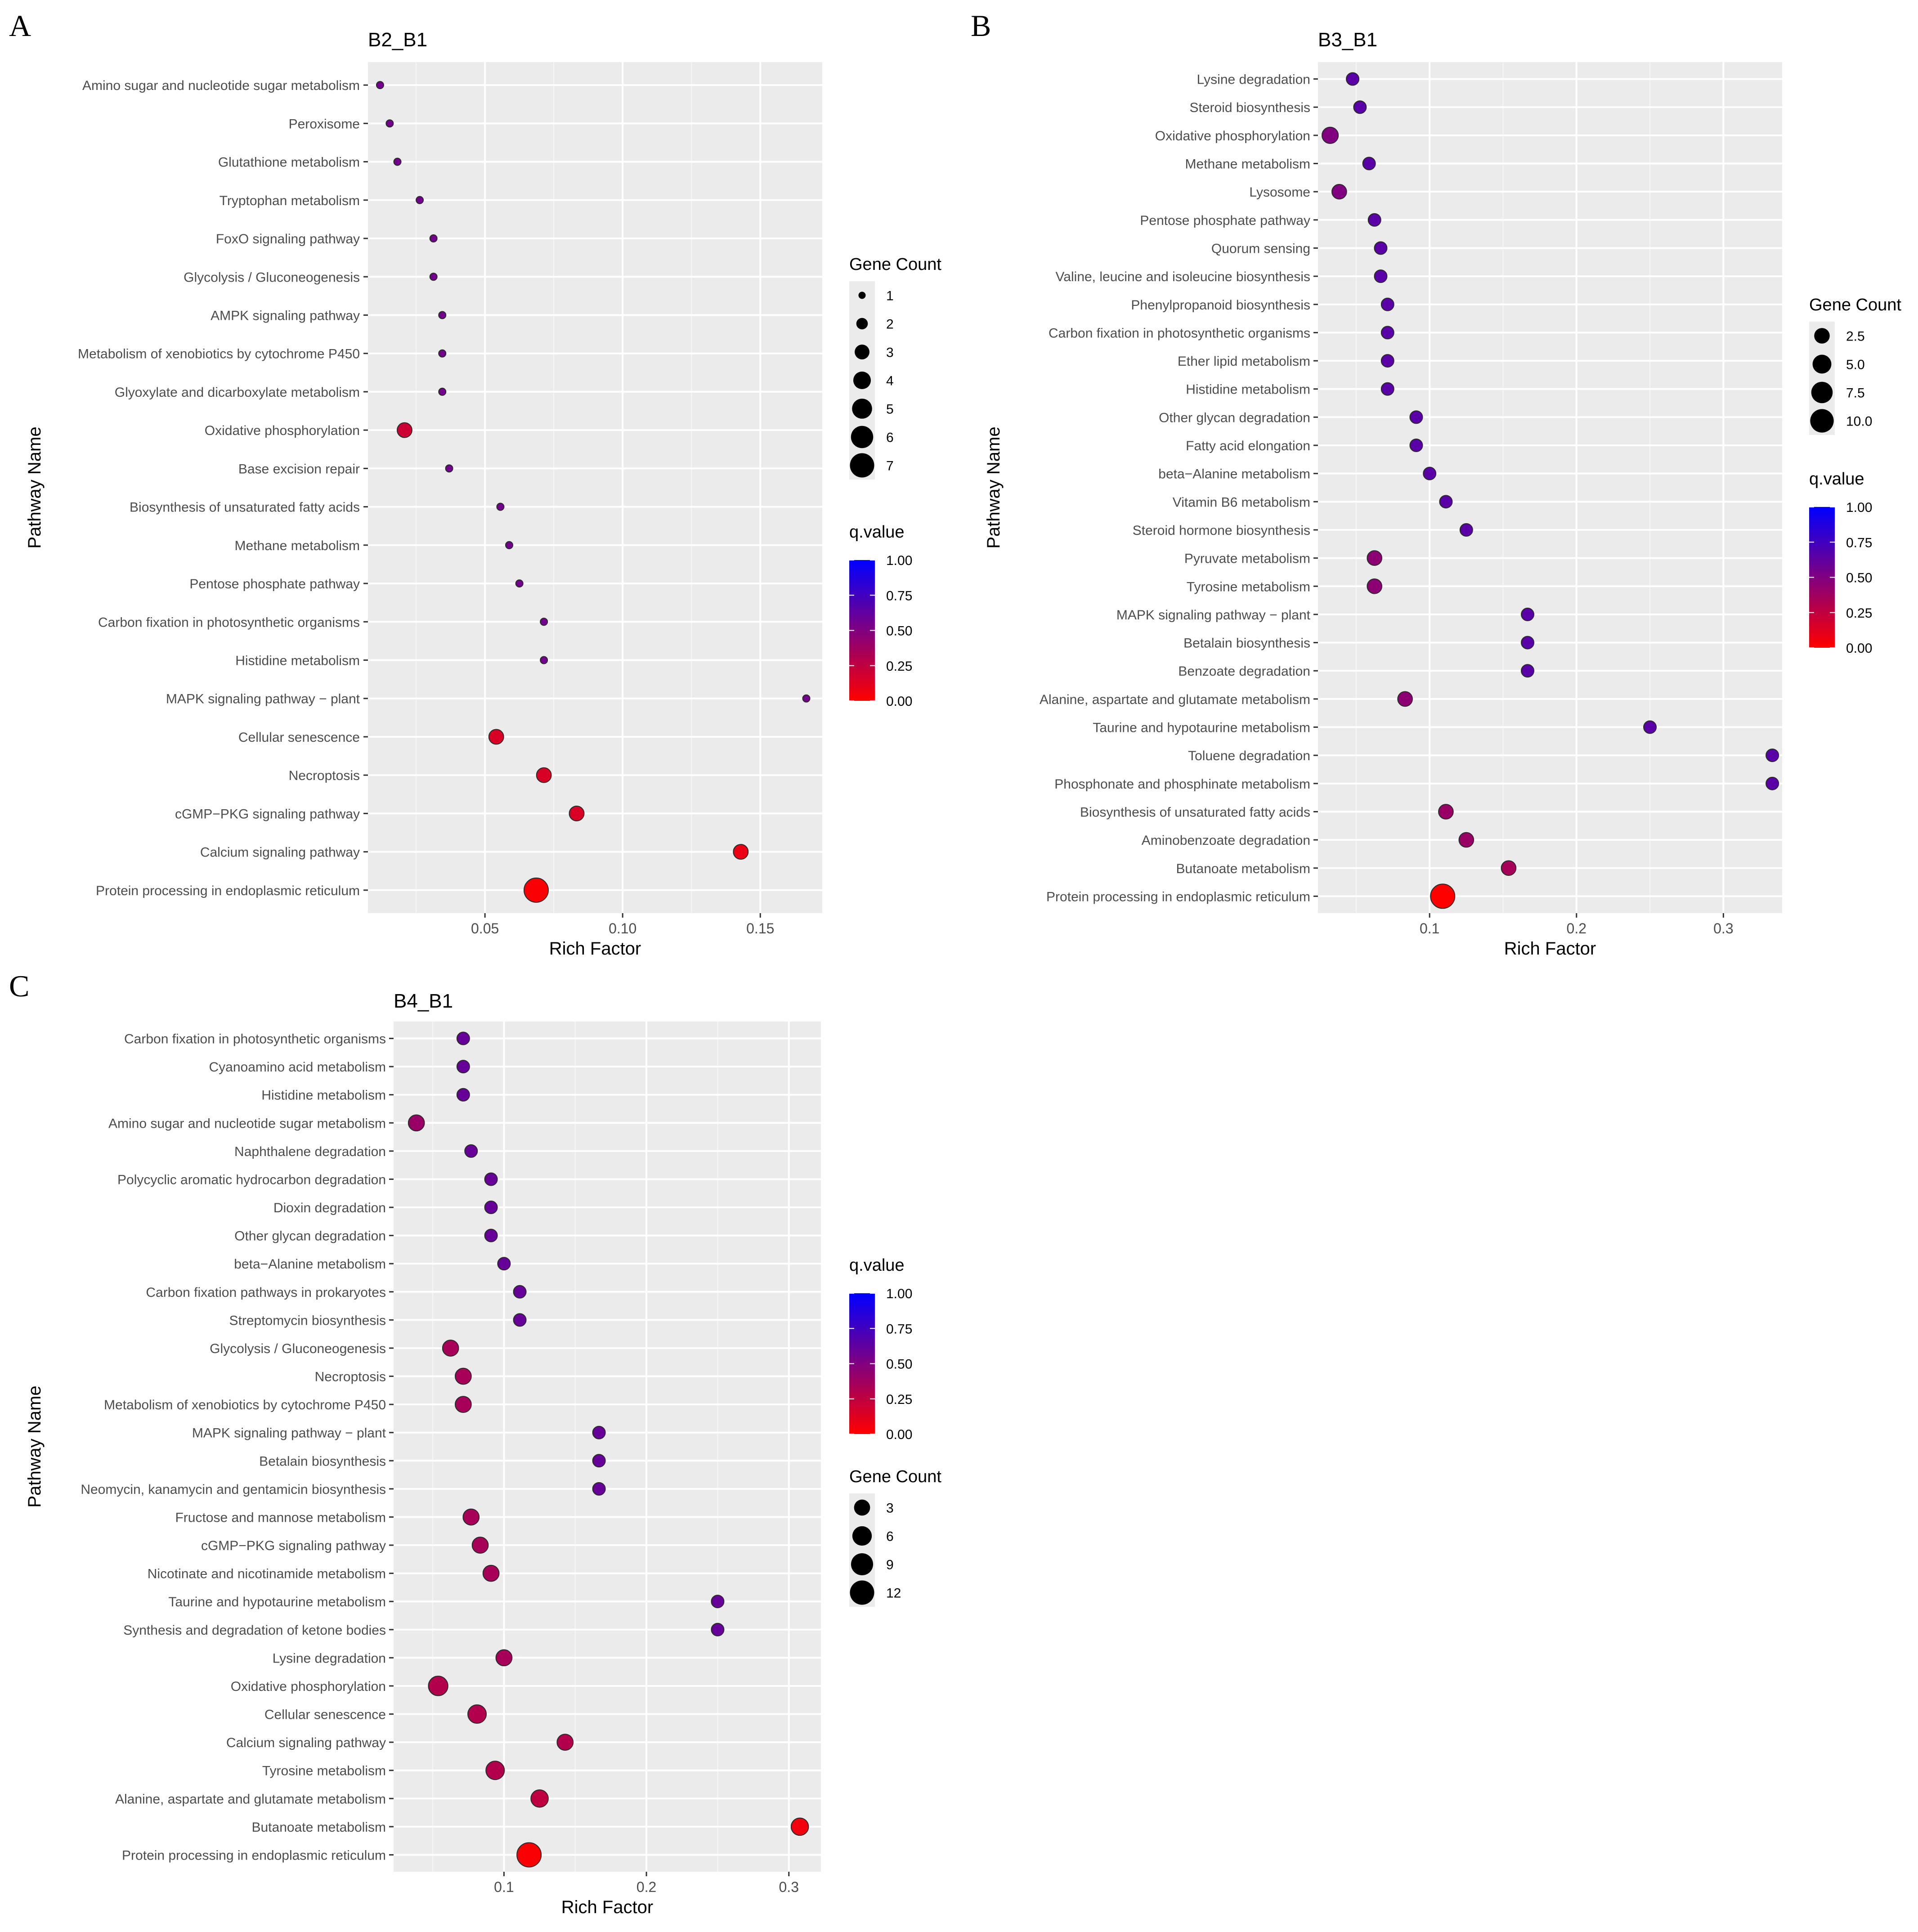 The height and width of the screenshot is (1932, 1918). I want to click on y-tick-label: Quorum sensing, so click(1260, 249).